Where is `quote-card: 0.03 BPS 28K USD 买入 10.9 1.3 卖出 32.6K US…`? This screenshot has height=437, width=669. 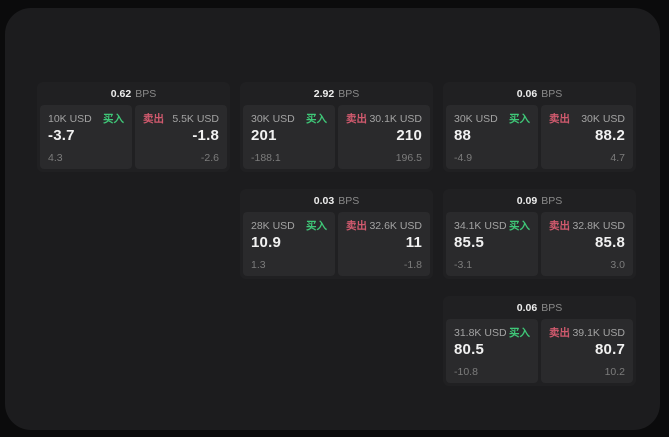
quote-card: 0.03 BPS 28K USD 买入 10.9 1.3 卖出 32.6K US… is located at coordinates (336, 234).